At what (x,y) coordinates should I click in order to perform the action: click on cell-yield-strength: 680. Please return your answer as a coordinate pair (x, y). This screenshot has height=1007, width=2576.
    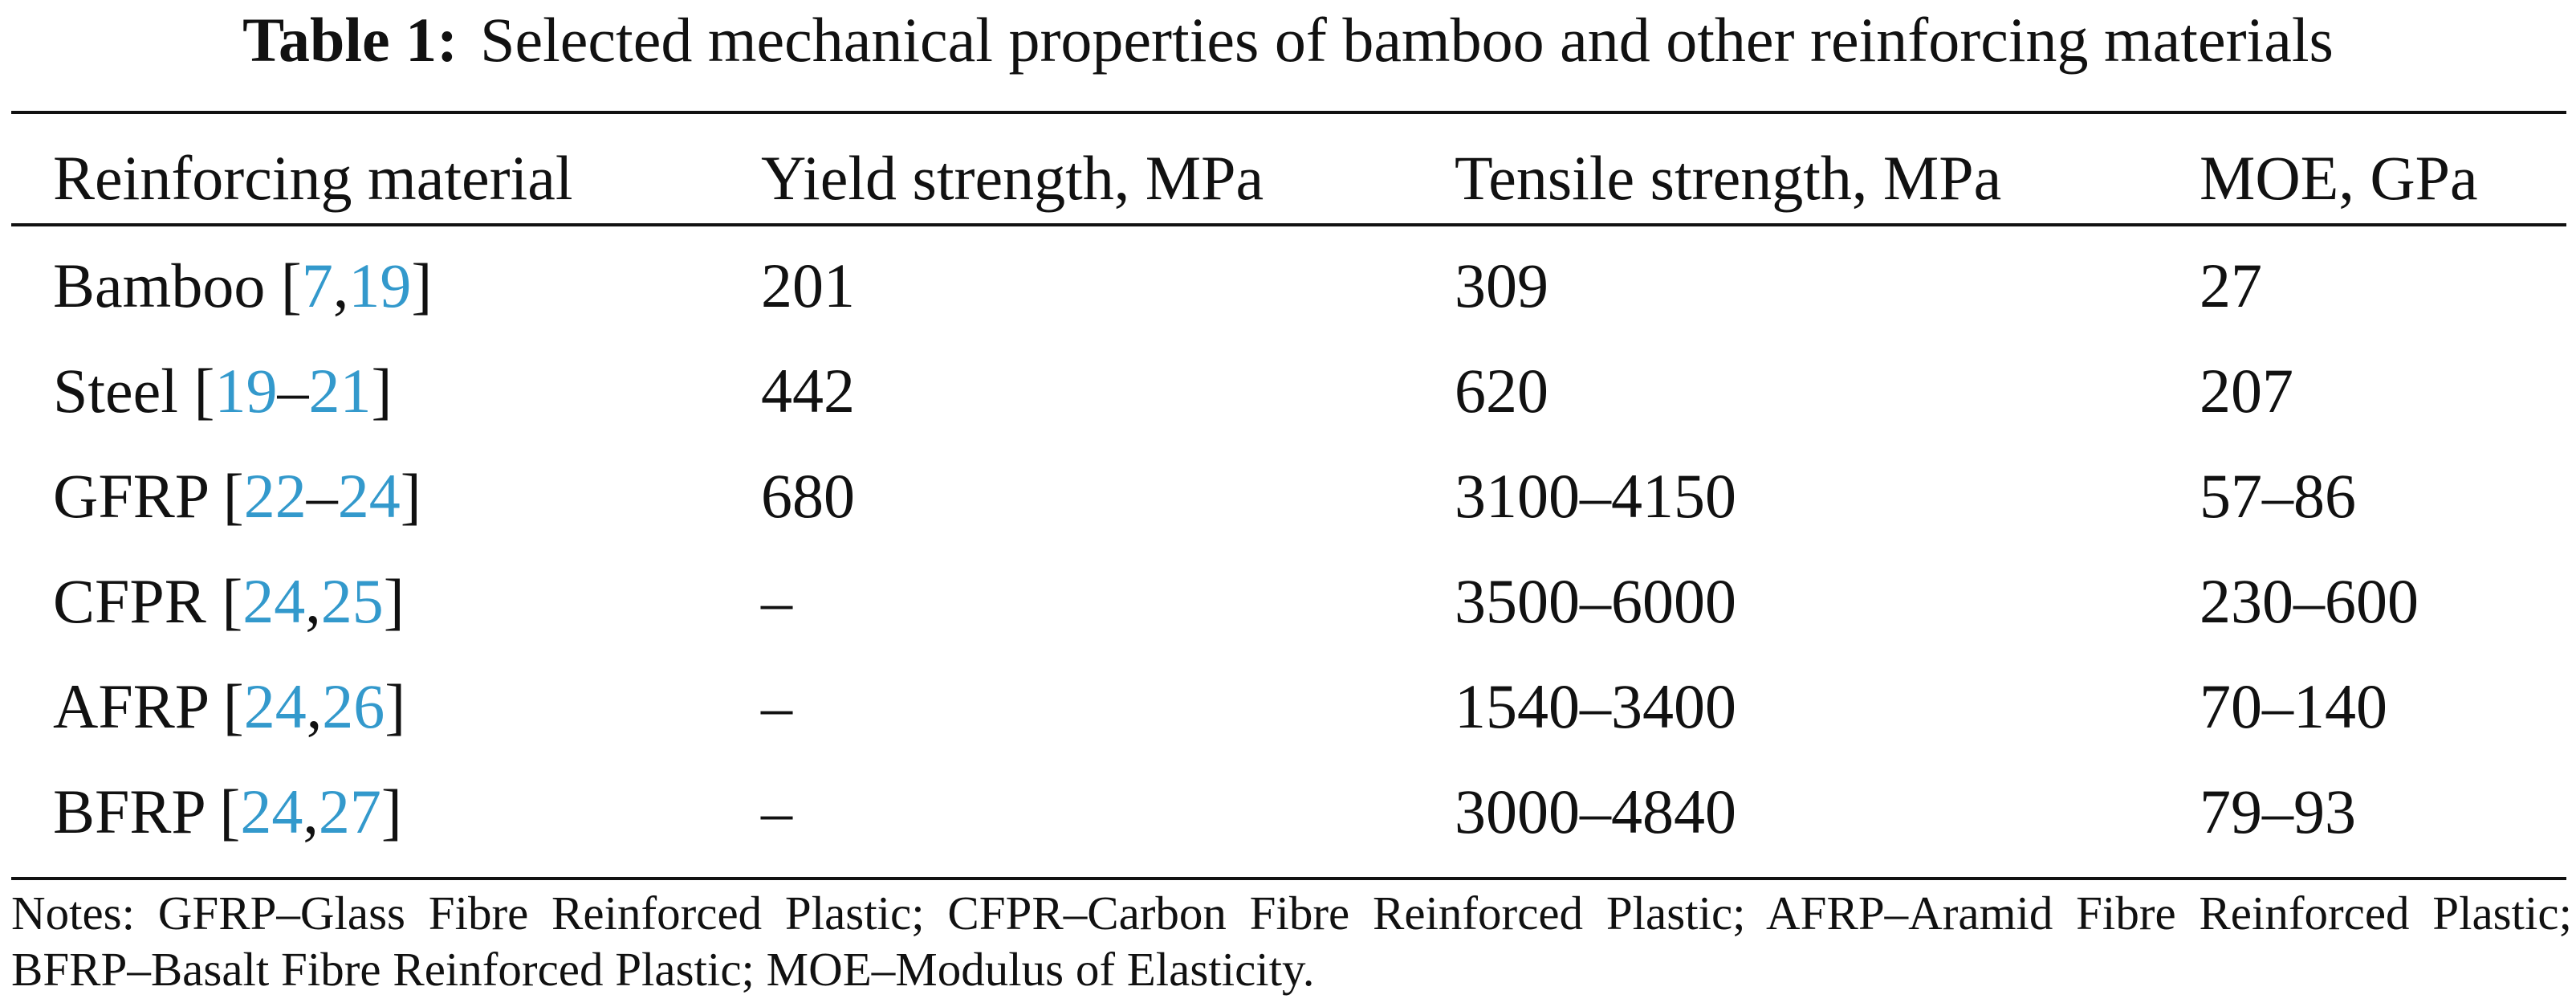
    Looking at the image, I should click on (808, 496).